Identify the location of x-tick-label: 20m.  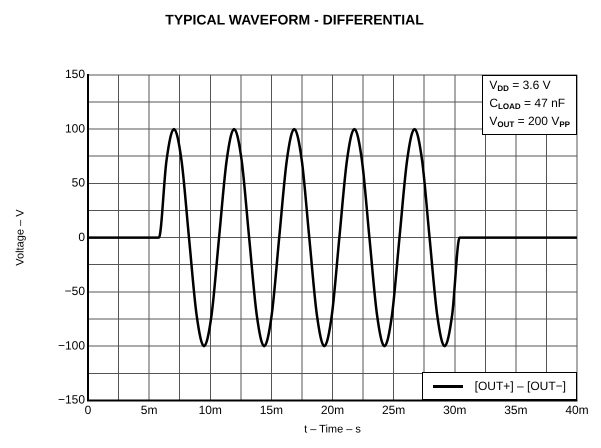
(332, 409).